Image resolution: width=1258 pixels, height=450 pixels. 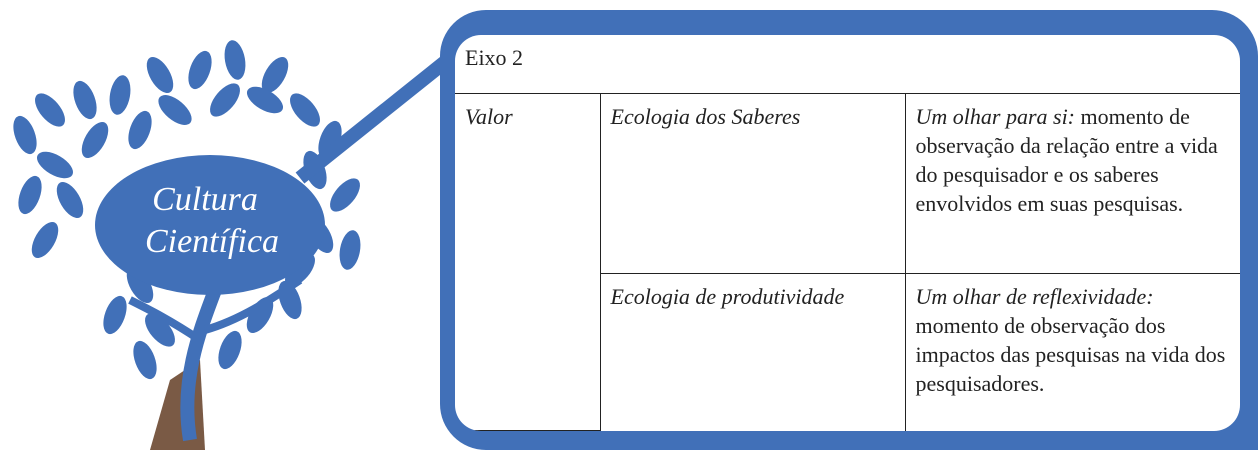 What do you see at coordinates (528, 261) in the screenshot?
I see `category: Valor` at bounding box center [528, 261].